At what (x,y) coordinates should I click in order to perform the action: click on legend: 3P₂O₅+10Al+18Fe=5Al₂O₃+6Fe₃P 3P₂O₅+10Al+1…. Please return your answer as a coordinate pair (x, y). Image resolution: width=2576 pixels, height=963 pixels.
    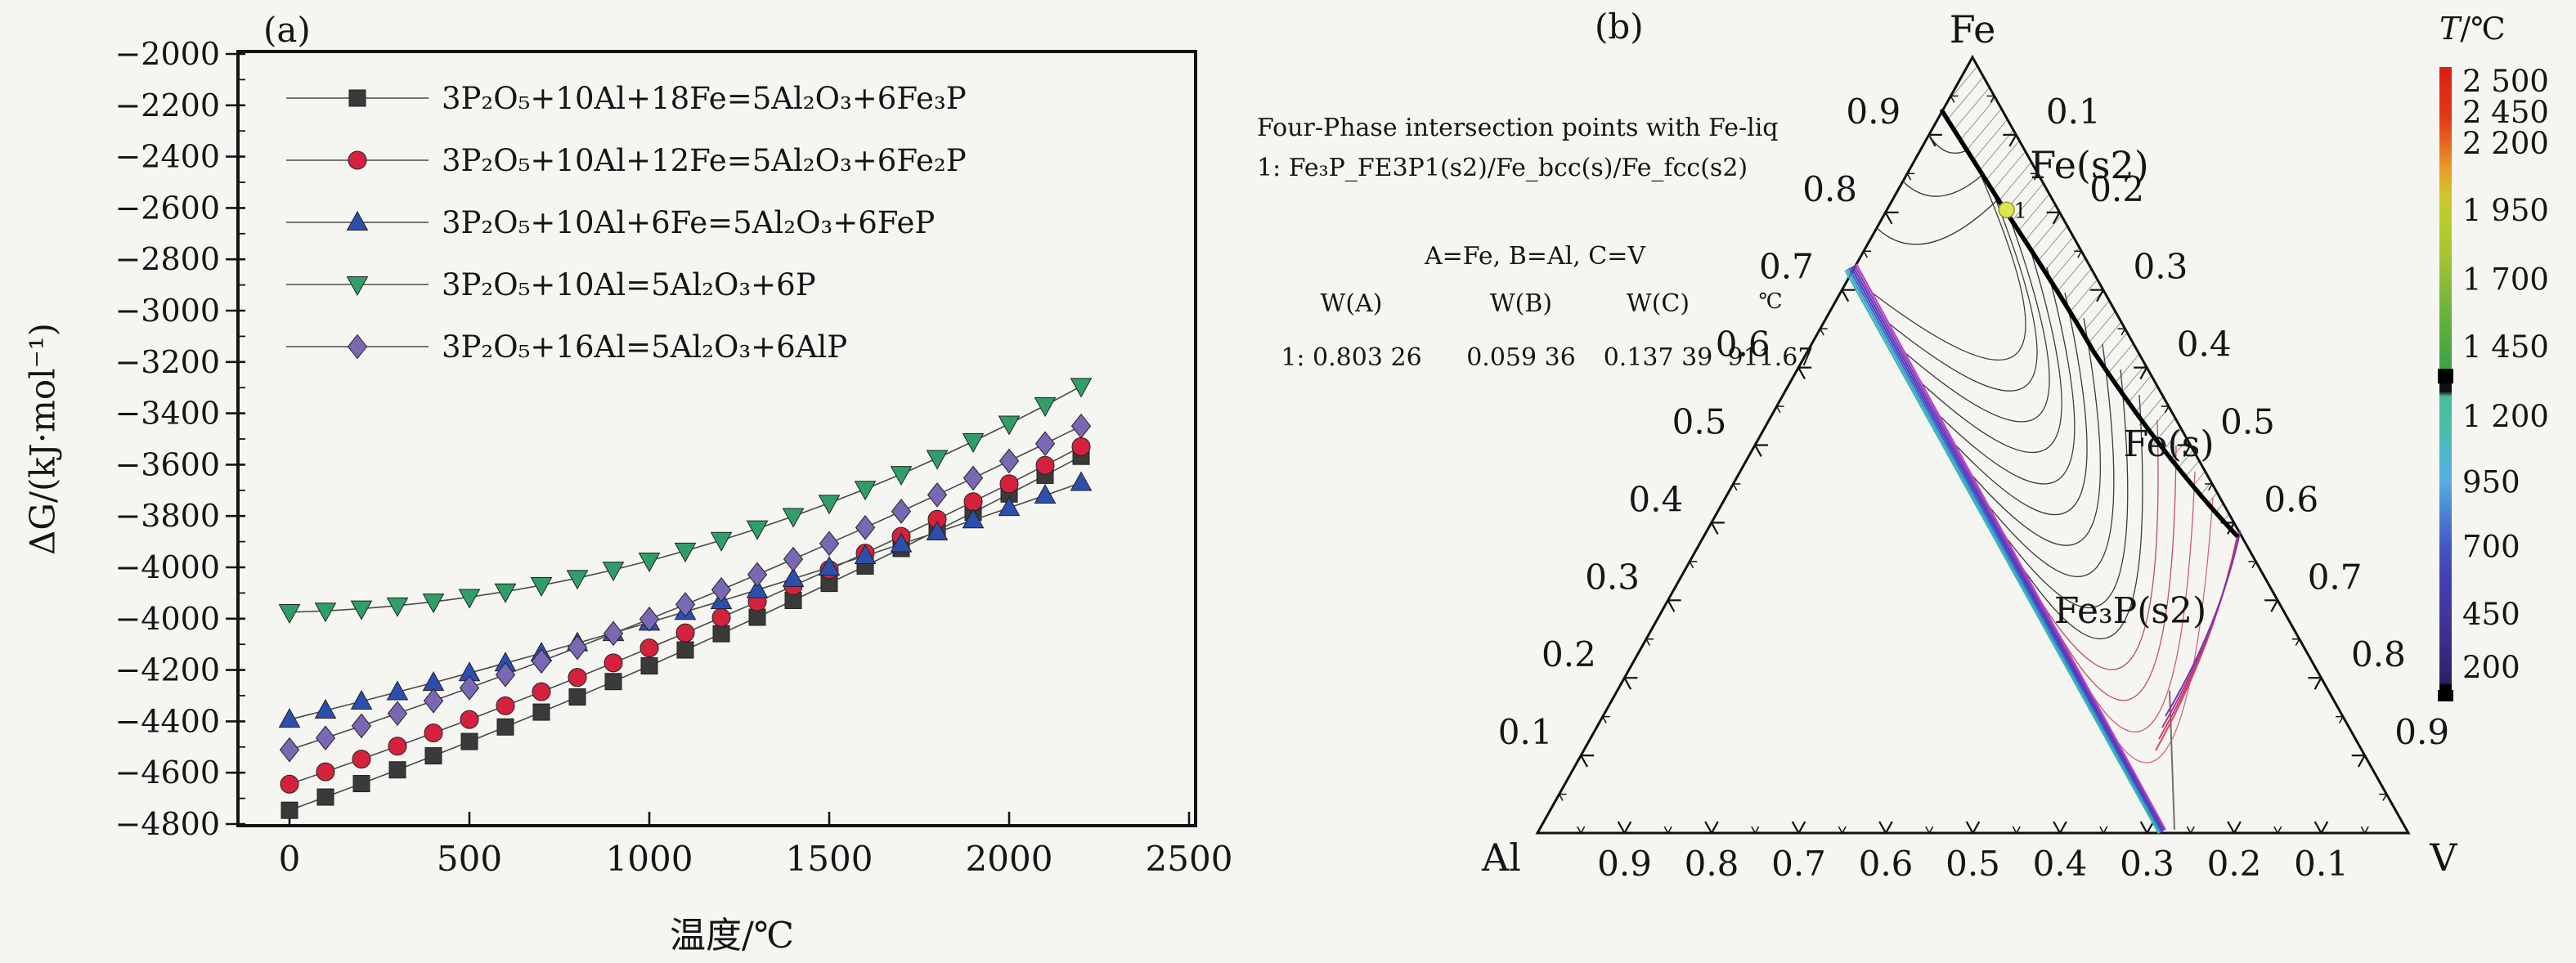
    Looking at the image, I should click on (626, 223).